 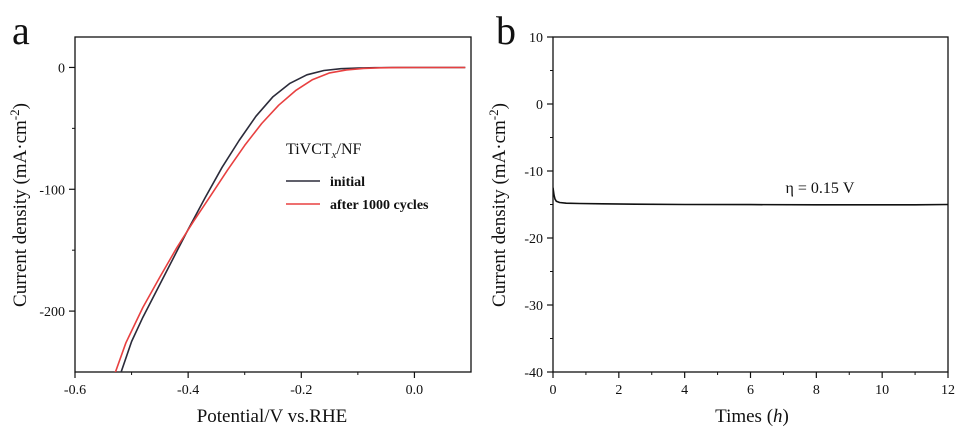 What do you see at coordinates (379, 205) in the screenshot?
I see `legend-label-after-1000-cycles: after 1000 cycles` at bounding box center [379, 205].